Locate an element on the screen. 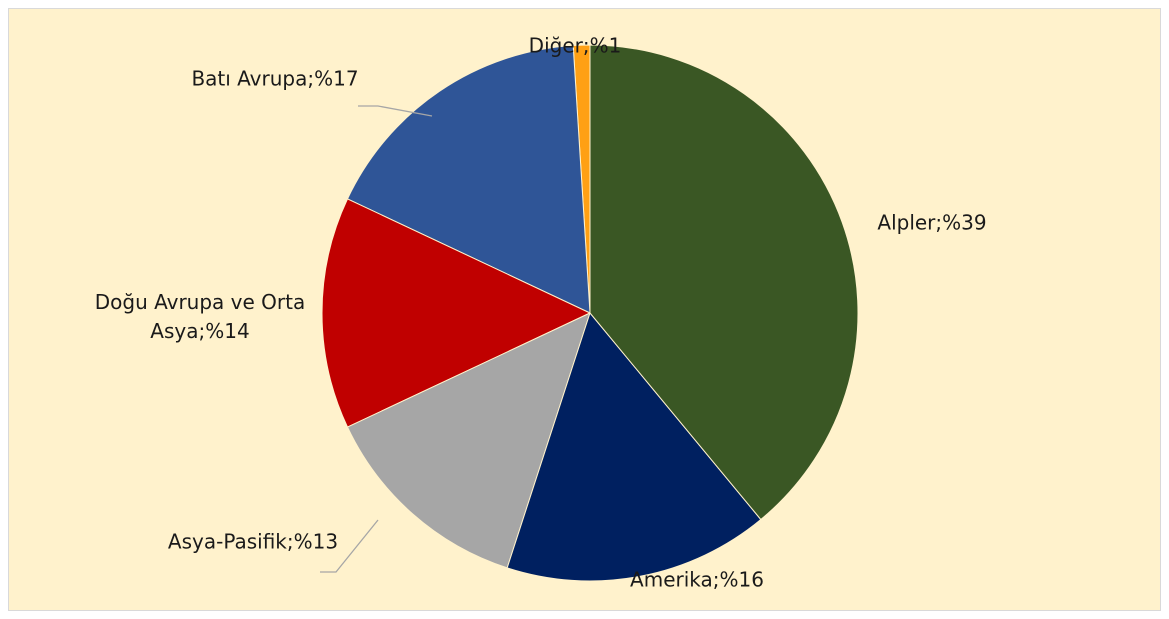 The height and width of the screenshot is (619, 1169). data-label: Batı Avrupa;%17 is located at coordinates (275, 78).